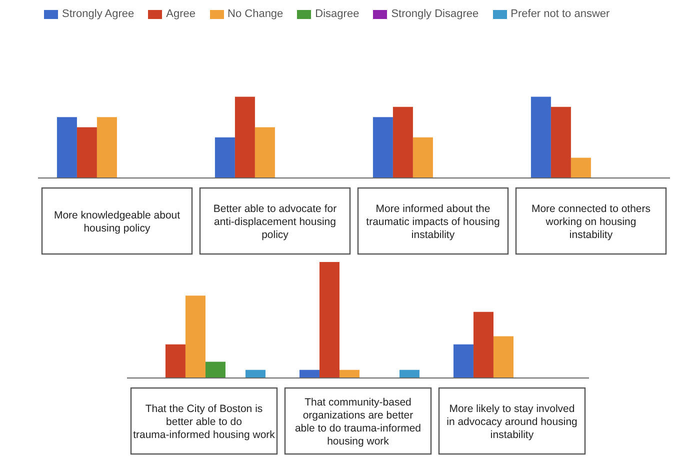 This screenshot has height=465, width=687. Describe the element at coordinates (97, 14) in the screenshot. I see `legend-label: Strongly Agree` at that location.